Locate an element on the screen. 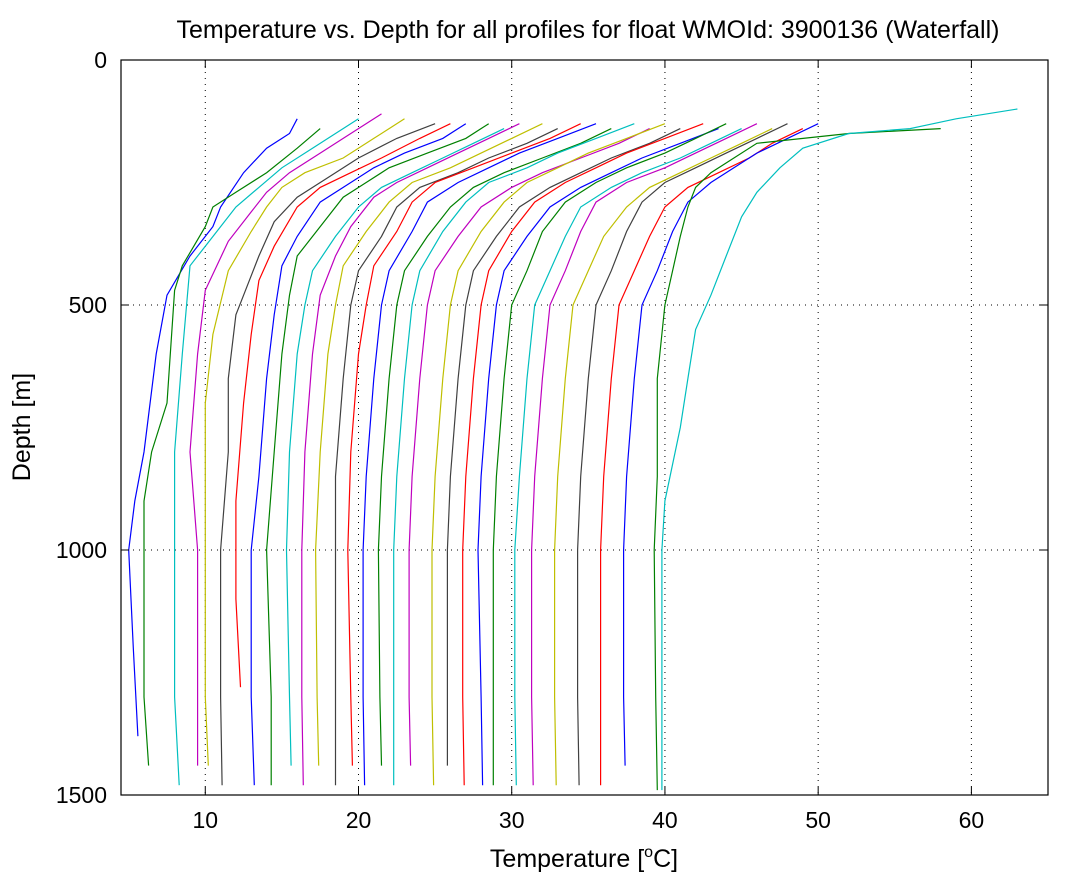  x-axis-label-main: Temperature [ is located at coordinates (567, 859).